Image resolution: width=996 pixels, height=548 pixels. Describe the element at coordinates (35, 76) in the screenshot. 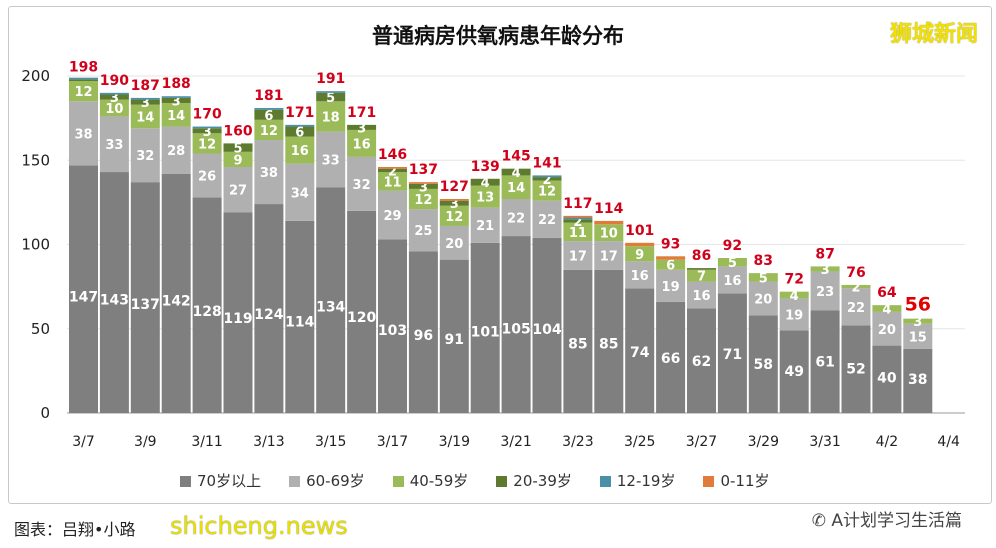

I see `y-tick-label: 200` at that location.